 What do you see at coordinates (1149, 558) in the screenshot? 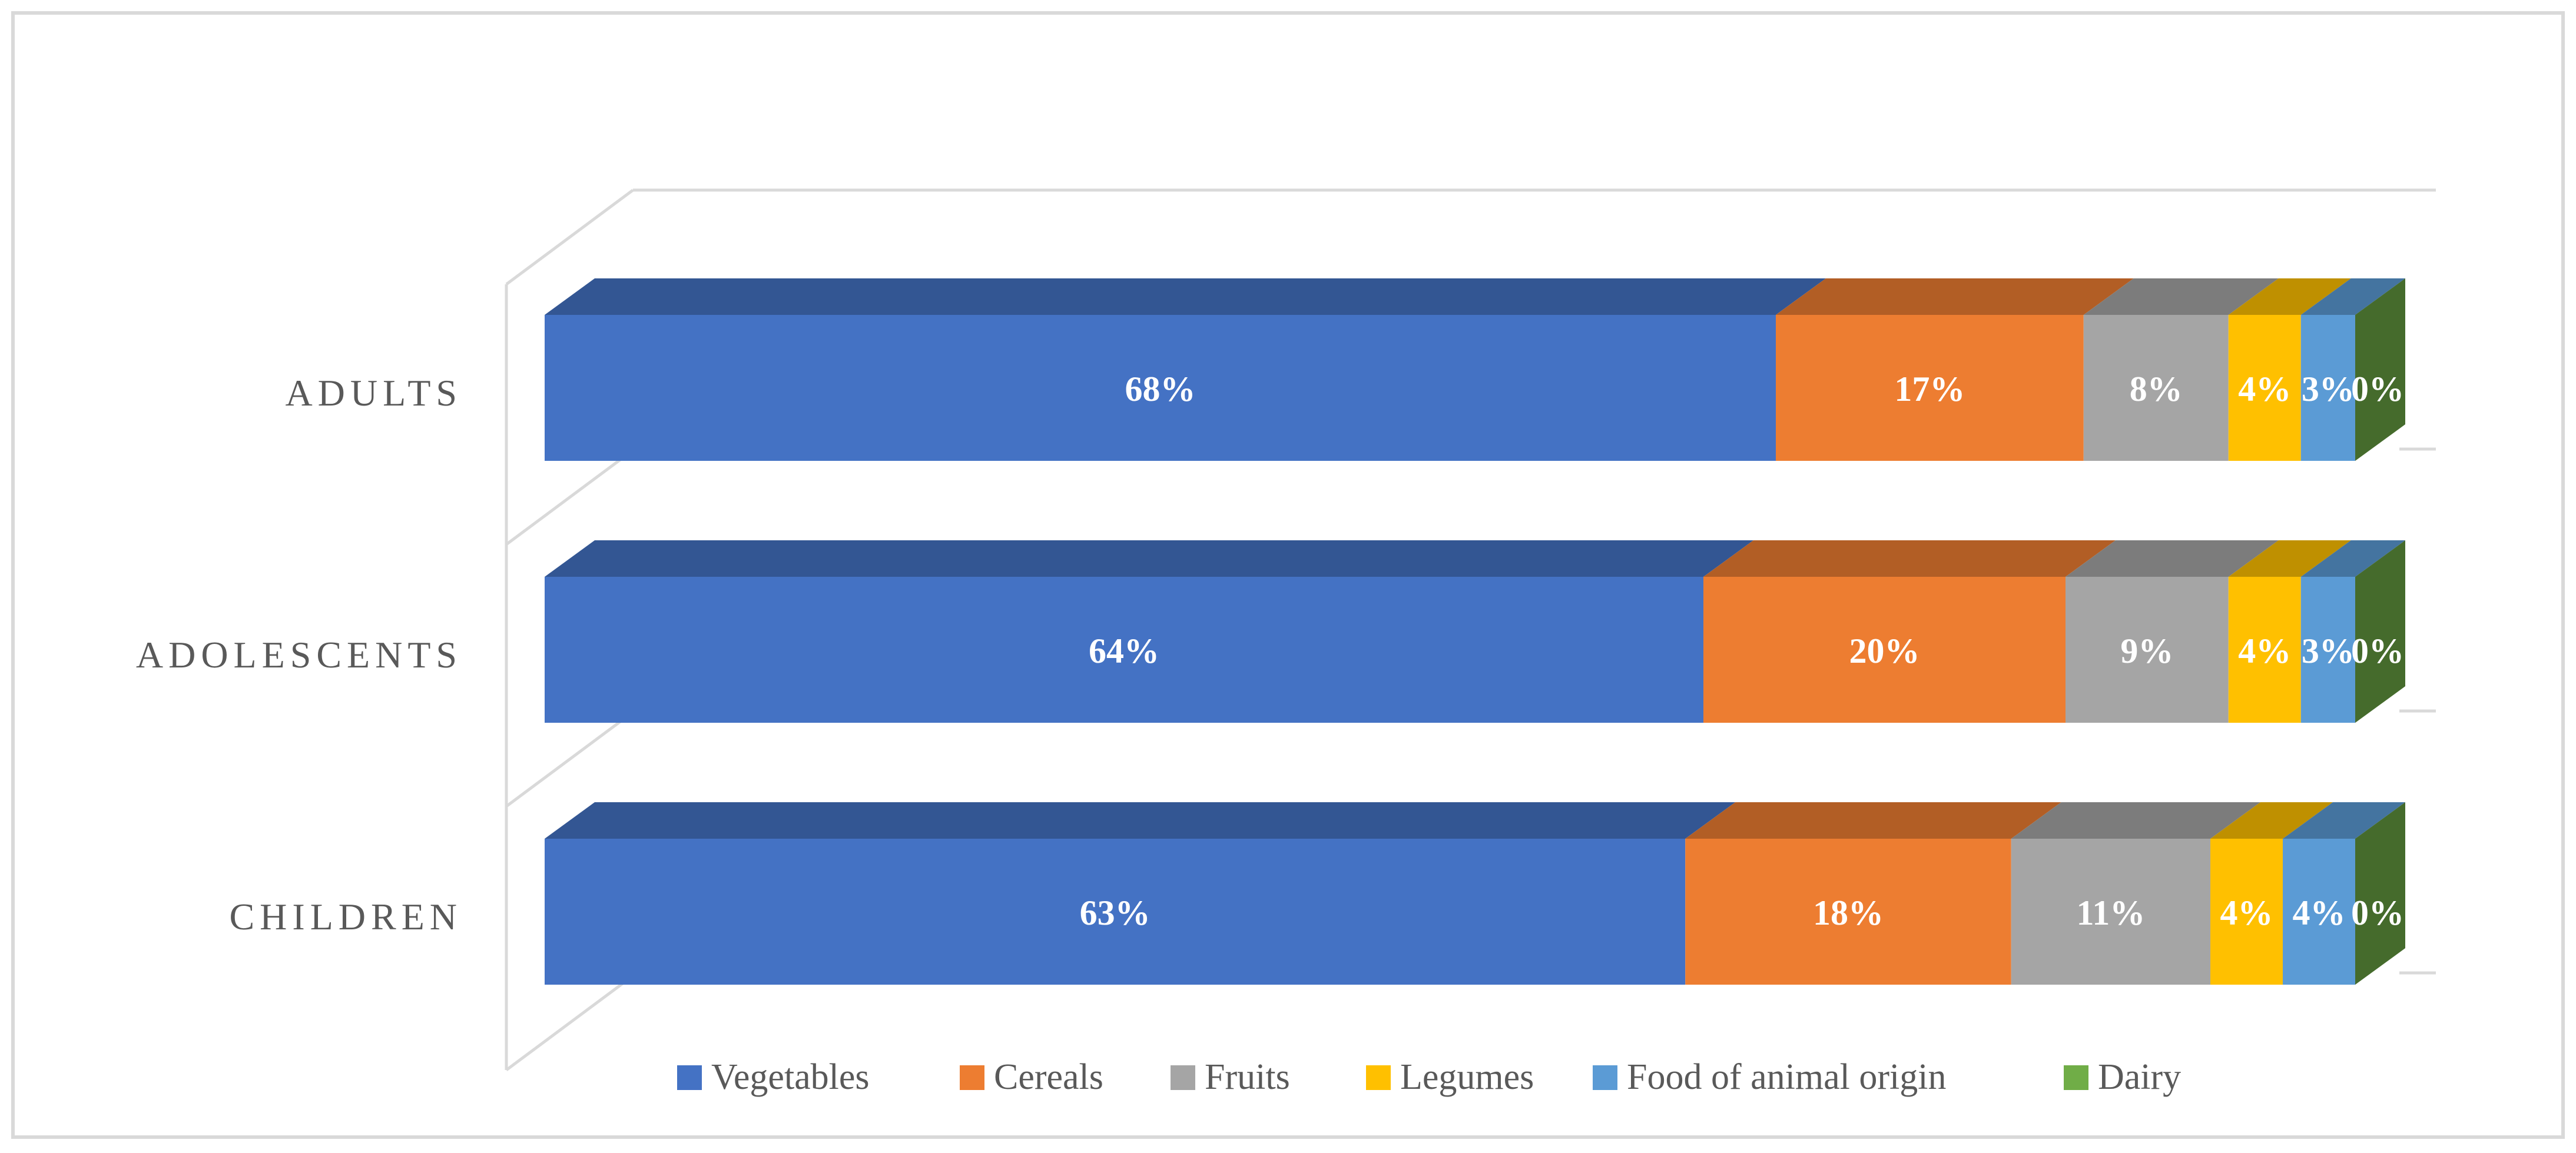
I see `bar-top-vegetables-adolescents` at bounding box center [1149, 558].